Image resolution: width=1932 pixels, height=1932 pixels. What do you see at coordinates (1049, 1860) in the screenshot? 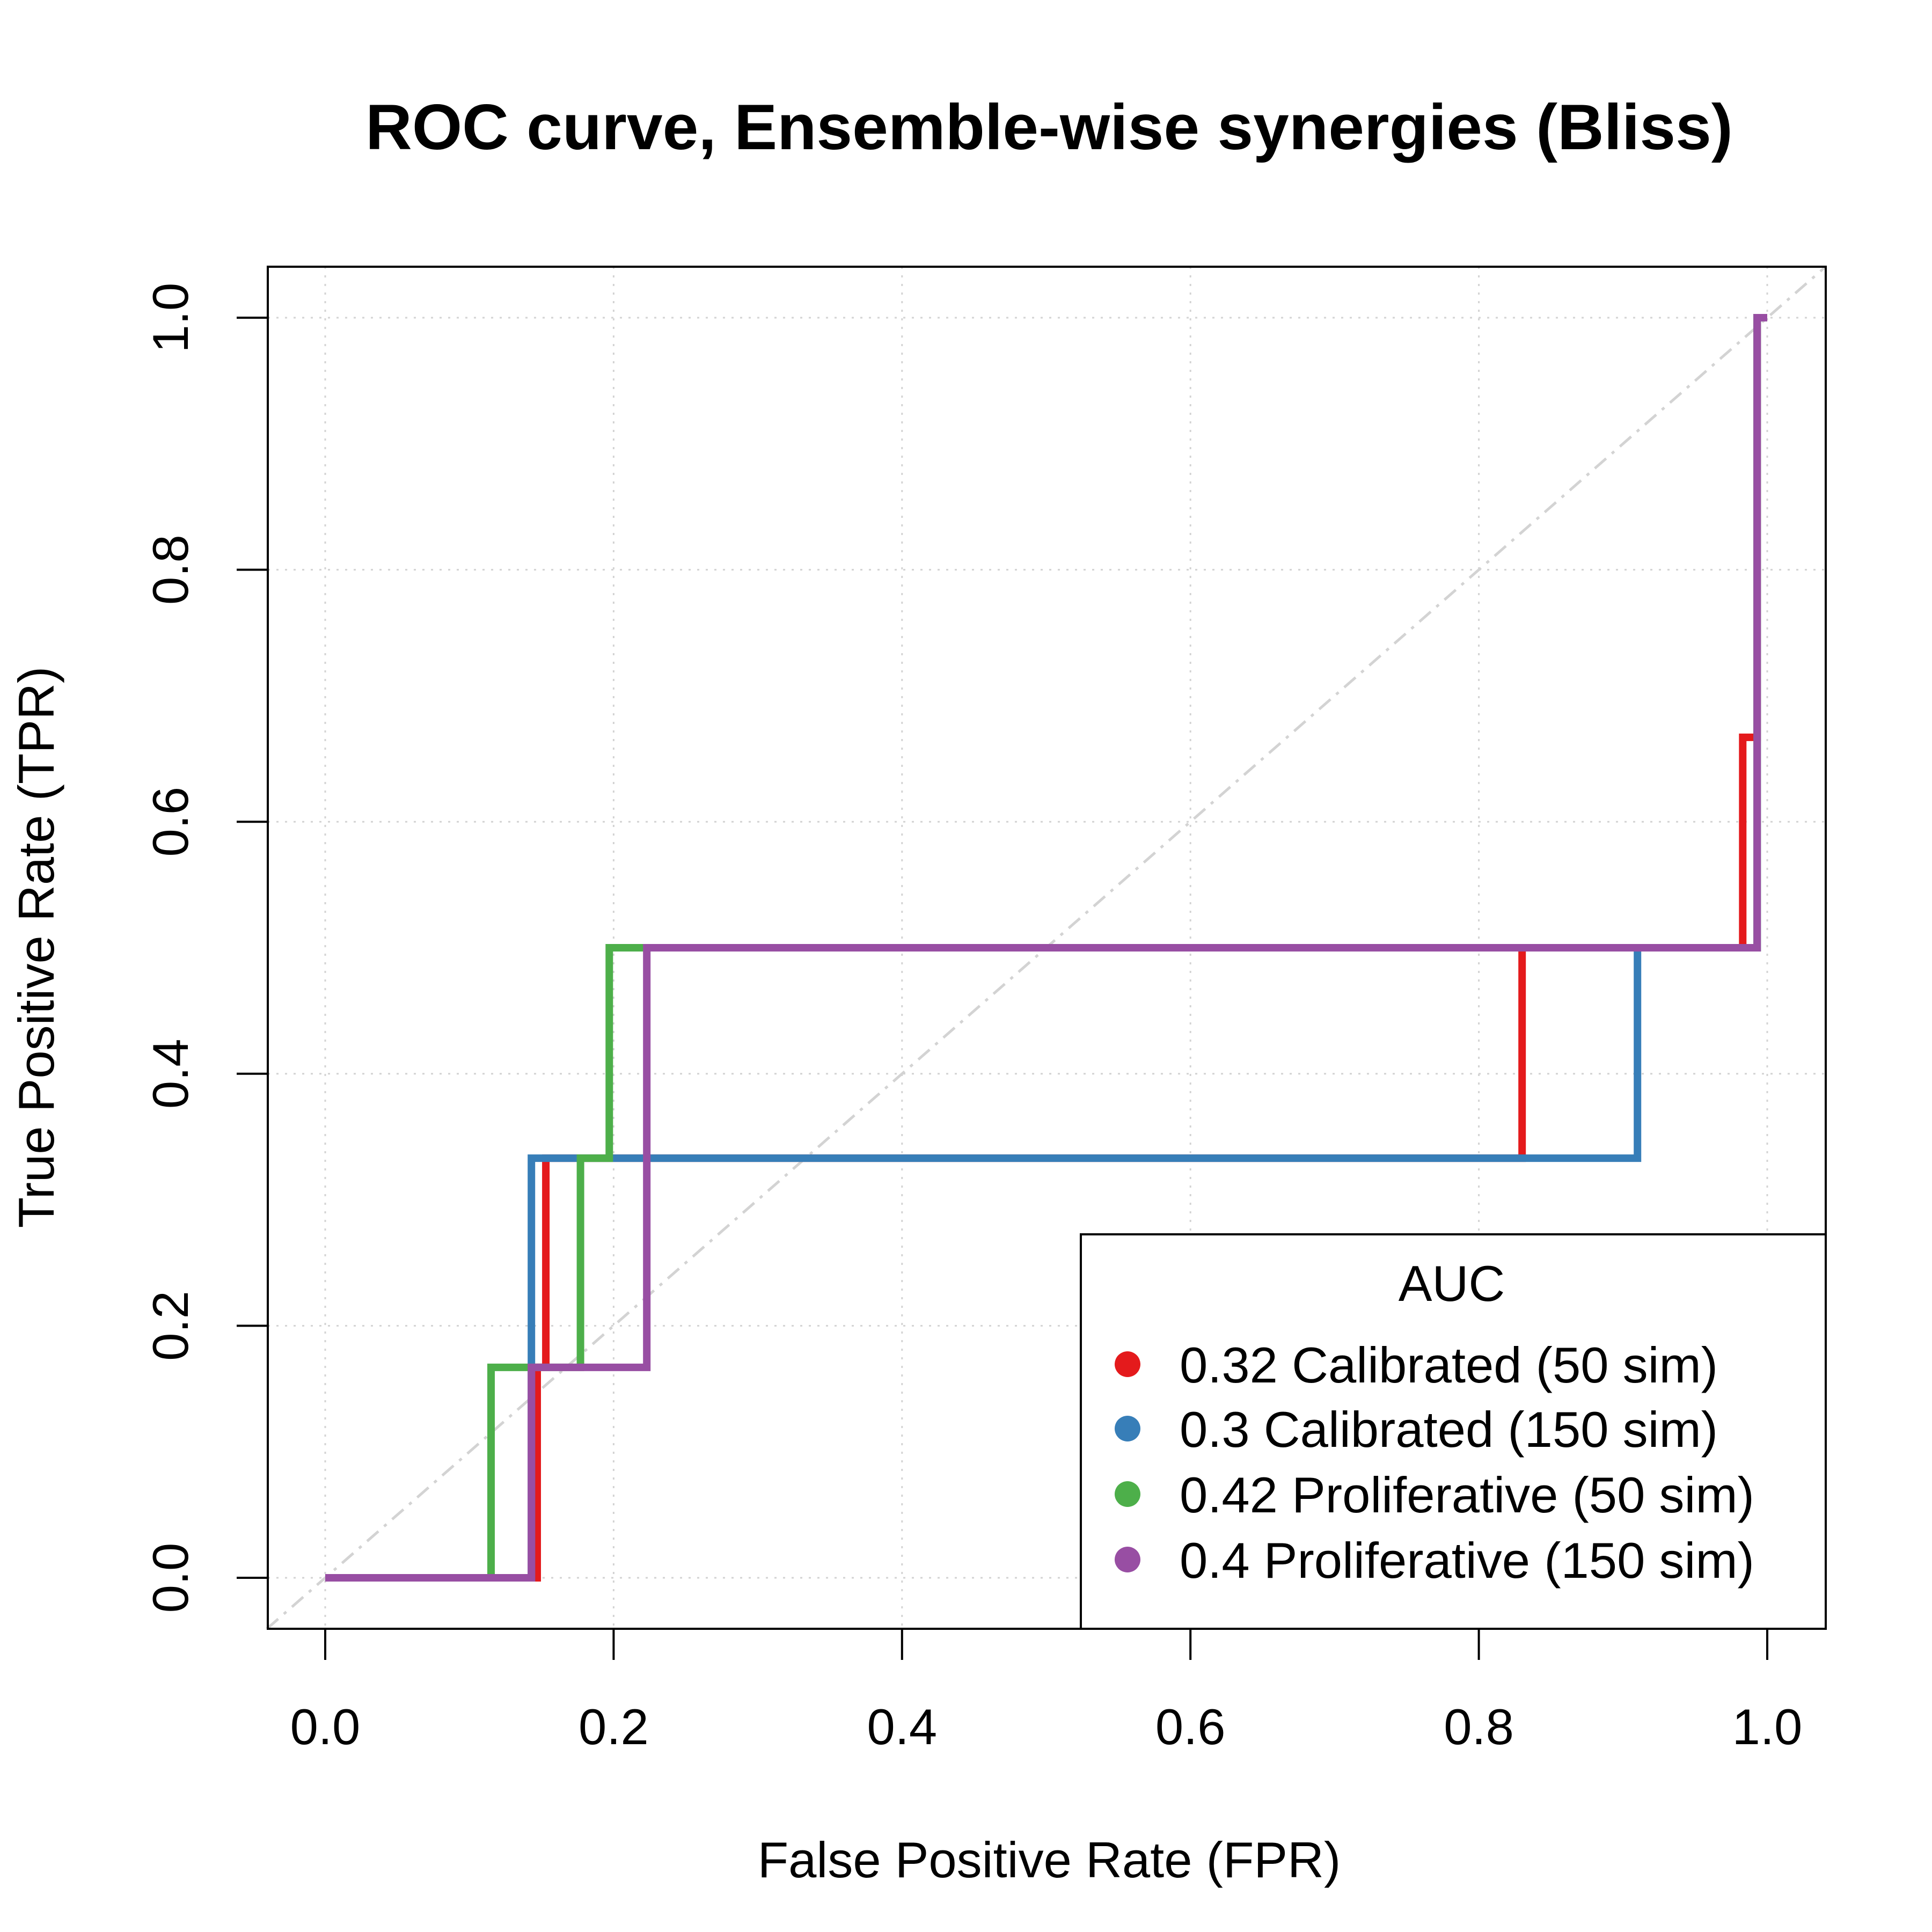
I see `x-axis-label: False Positive Rate (FPR)` at bounding box center [1049, 1860].